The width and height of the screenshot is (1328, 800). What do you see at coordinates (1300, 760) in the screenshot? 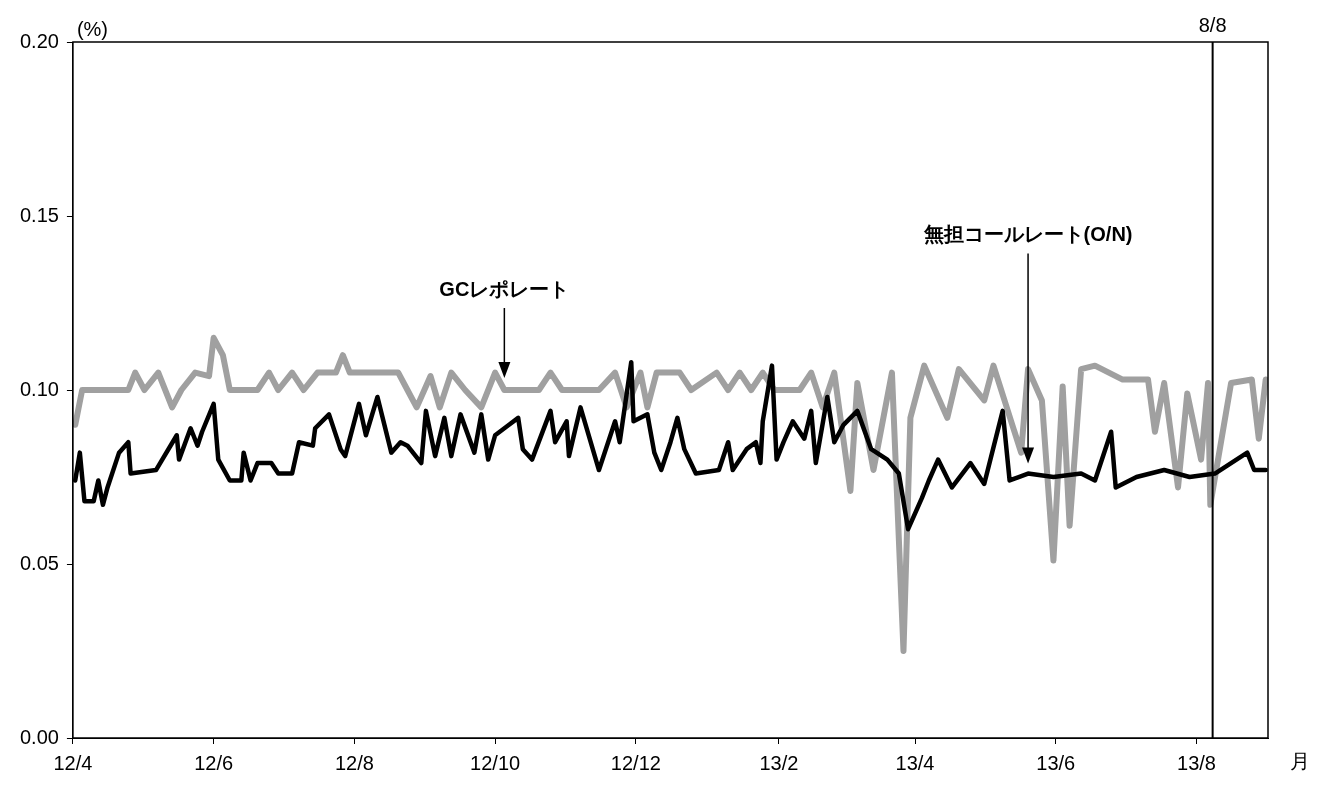
I see `x-axis-title: 月` at bounding box center [1300, 760].